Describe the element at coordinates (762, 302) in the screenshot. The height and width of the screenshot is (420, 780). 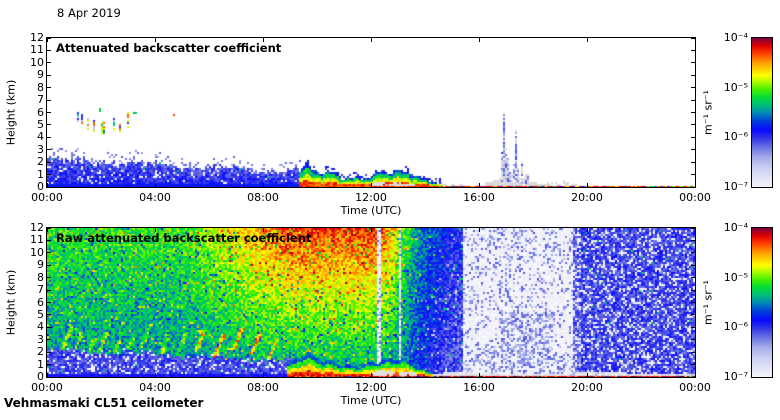
I see `colorbar-raw` at that location.